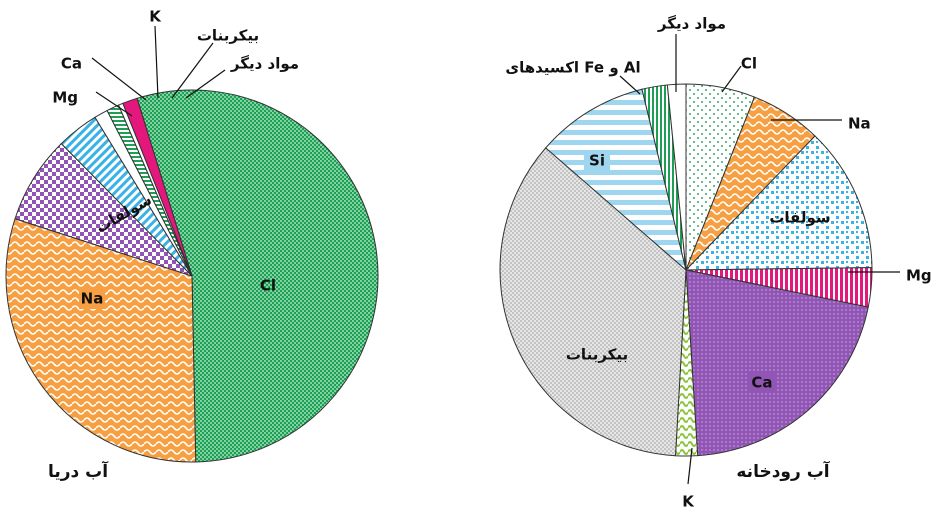 This screenshot has width=940, height=514. I want to click on label-river-fe-al-oxides: اکسیدهای Fe و Al, so click(572, 68).